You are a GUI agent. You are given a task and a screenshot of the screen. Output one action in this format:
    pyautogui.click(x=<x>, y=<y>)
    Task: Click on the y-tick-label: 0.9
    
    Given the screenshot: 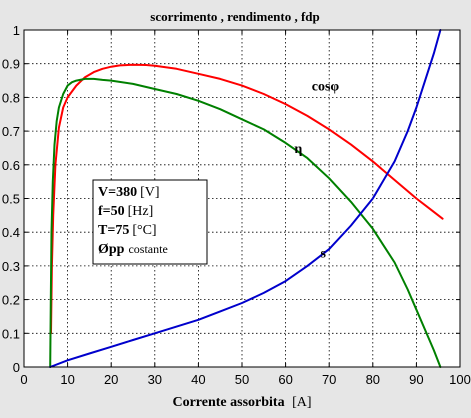 What is the action you would take?
    pyautogui.click(x=11, y=64)
    